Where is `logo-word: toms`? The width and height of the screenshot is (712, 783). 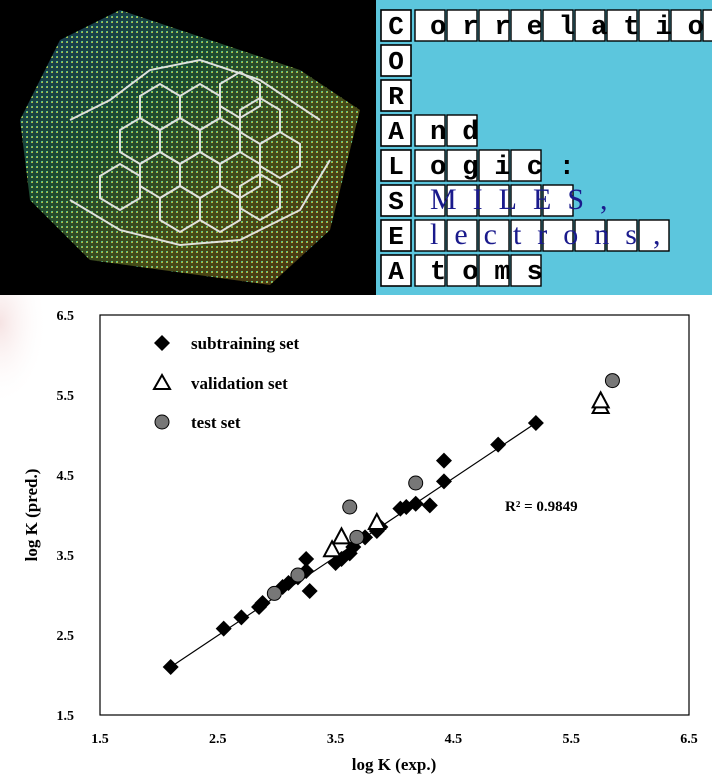 logo-word: toms is located at coordinates (494, 273).